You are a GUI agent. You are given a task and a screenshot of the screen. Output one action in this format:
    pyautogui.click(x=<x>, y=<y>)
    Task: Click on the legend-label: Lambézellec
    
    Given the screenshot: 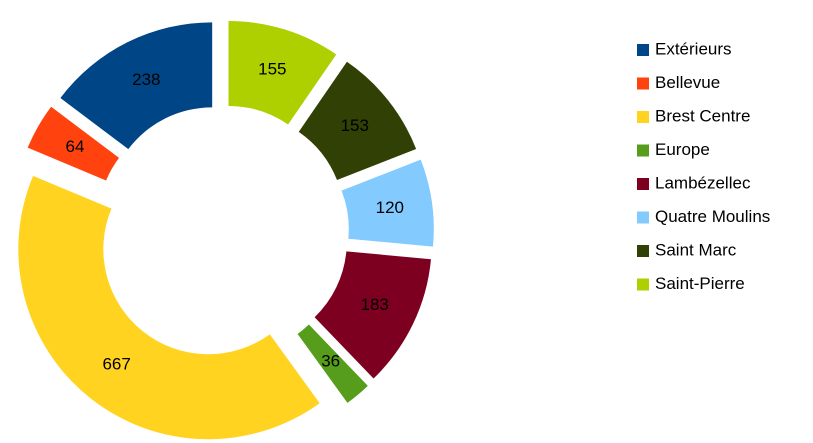 What is the action you would take?
    pyautogui.click(x=703, y=182)
    